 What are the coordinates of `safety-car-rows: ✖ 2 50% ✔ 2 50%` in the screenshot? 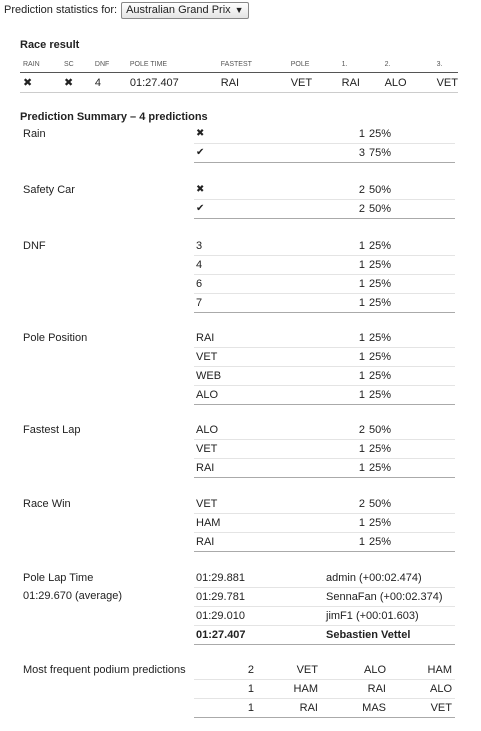 It's located at (324, 200).